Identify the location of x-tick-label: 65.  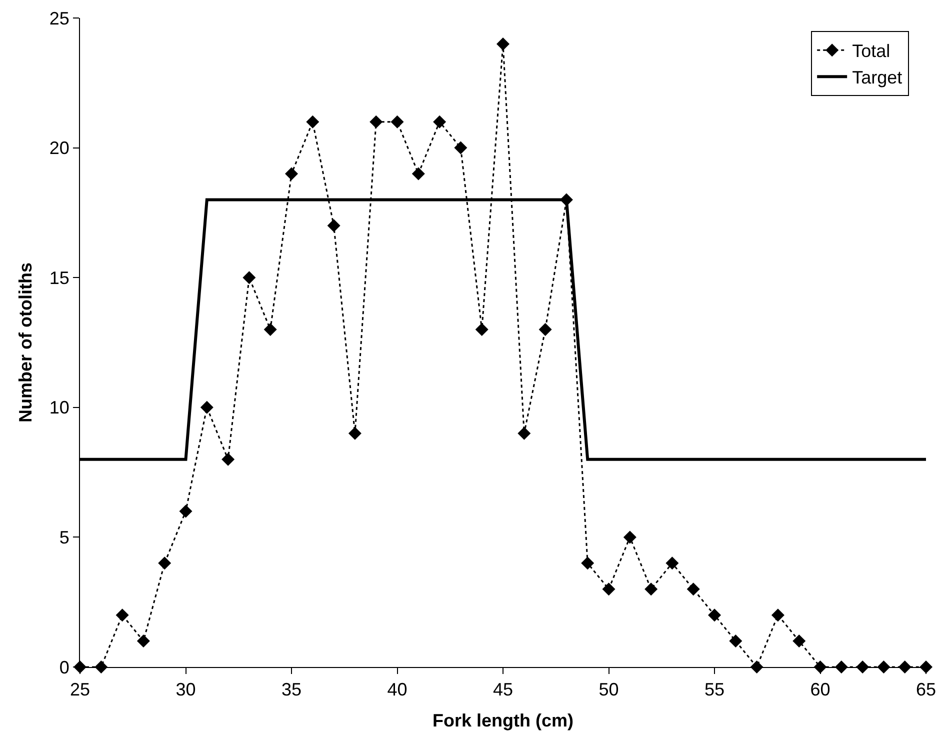
(926, 690).